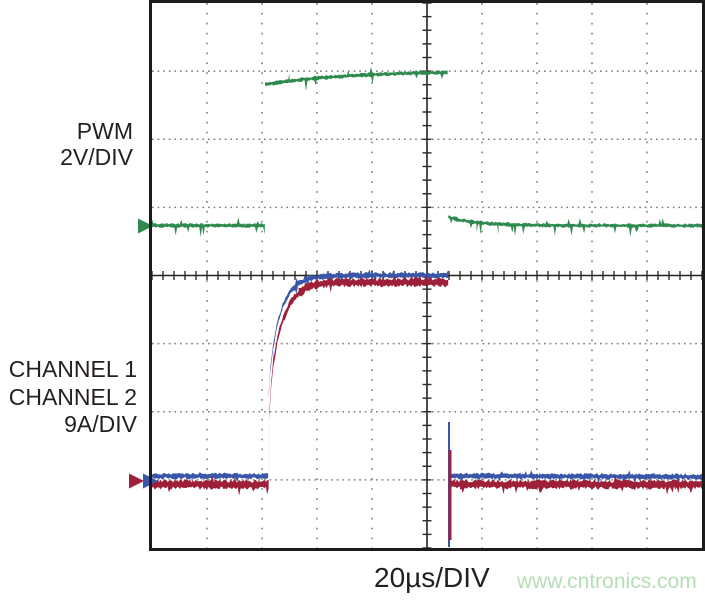 The image size is (705, 600). What do you see at coordinates (607, 581) in the screenshot?
I see `watermark-text: www.cntronics.com` at bounding box center [607, 581].